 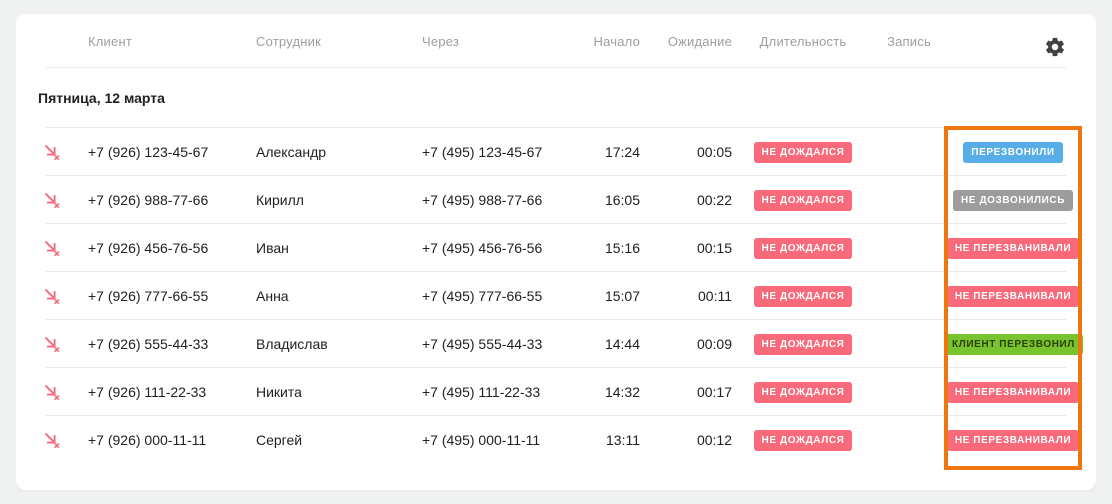 I want to click on start-time: 15:07, so click(x=622, y=296).